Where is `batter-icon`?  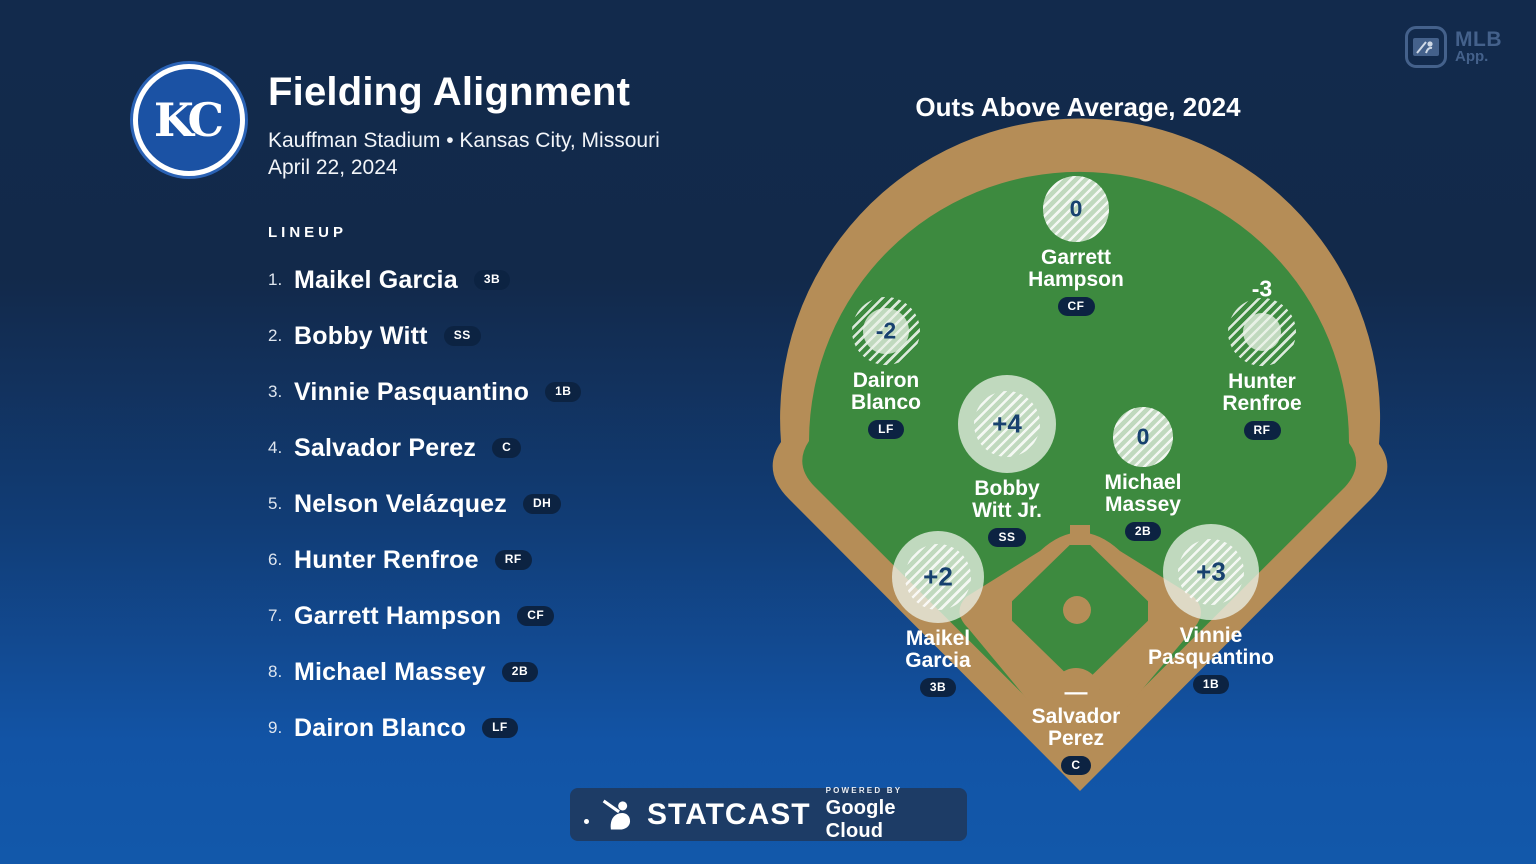
batter-icon is located at coordinates (616, 814).